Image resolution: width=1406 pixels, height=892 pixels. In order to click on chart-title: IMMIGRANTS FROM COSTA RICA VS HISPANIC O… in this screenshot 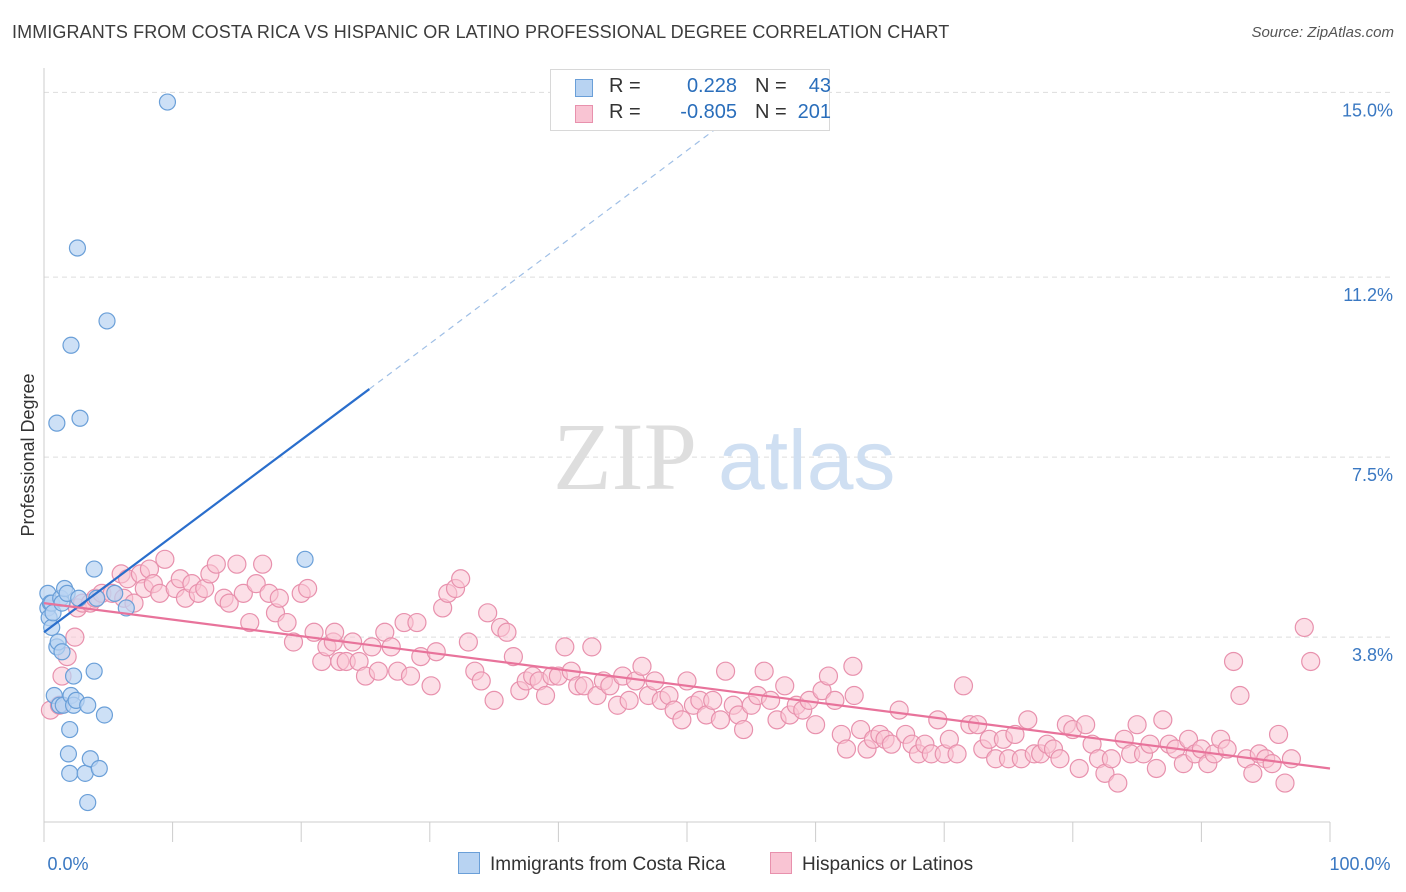, I will do `click(481, 32)`.